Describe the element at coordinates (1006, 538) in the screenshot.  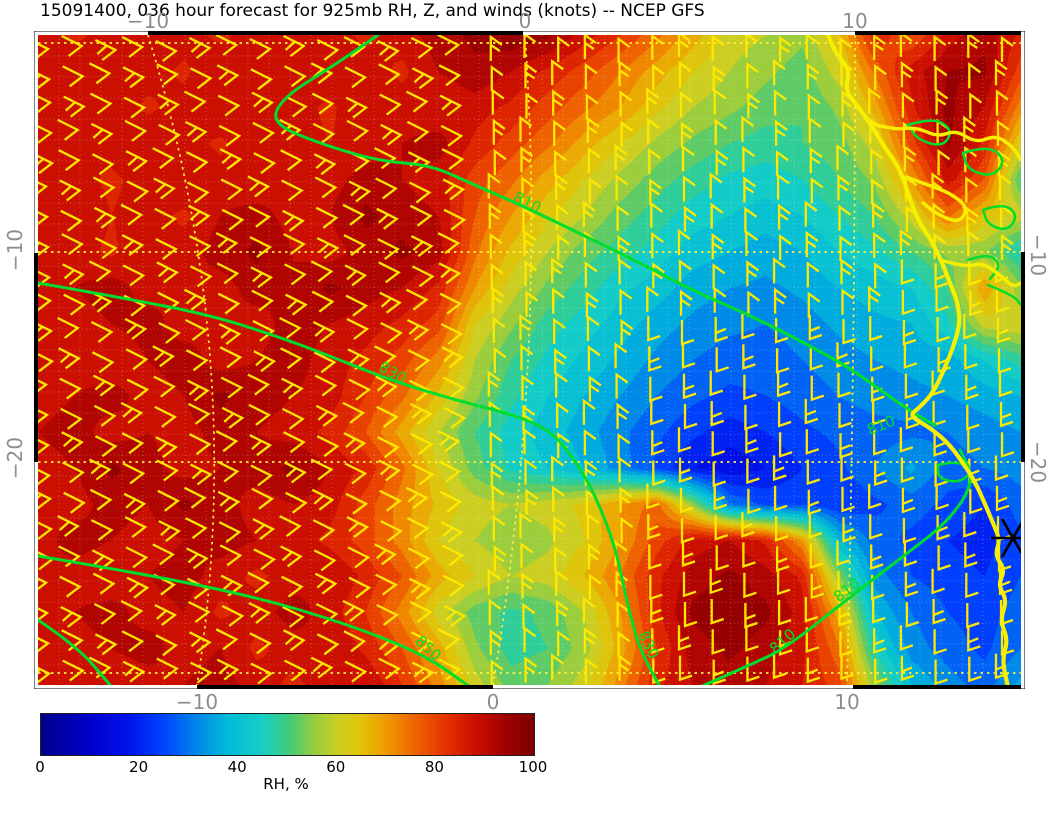
I see `station-marker` at that location.